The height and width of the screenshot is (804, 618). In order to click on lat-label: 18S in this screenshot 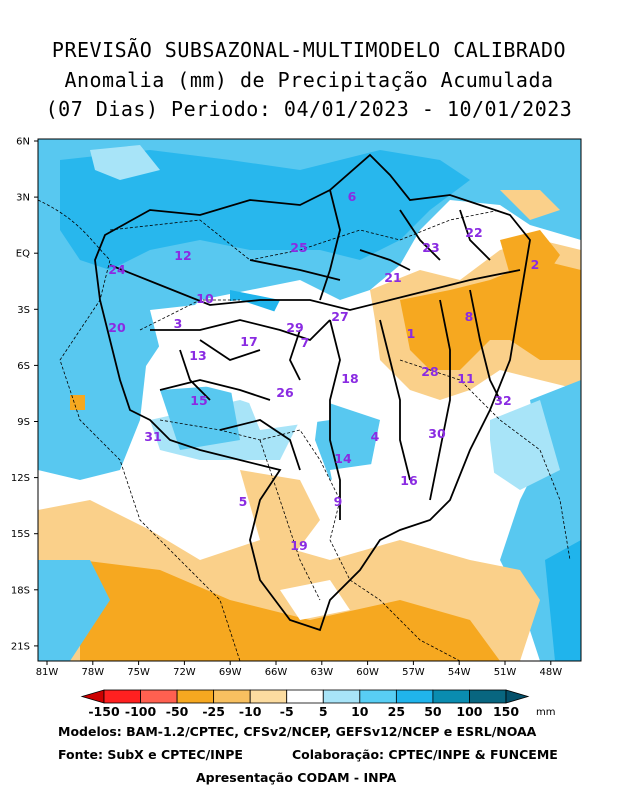, I will do `click(20, 590)`.